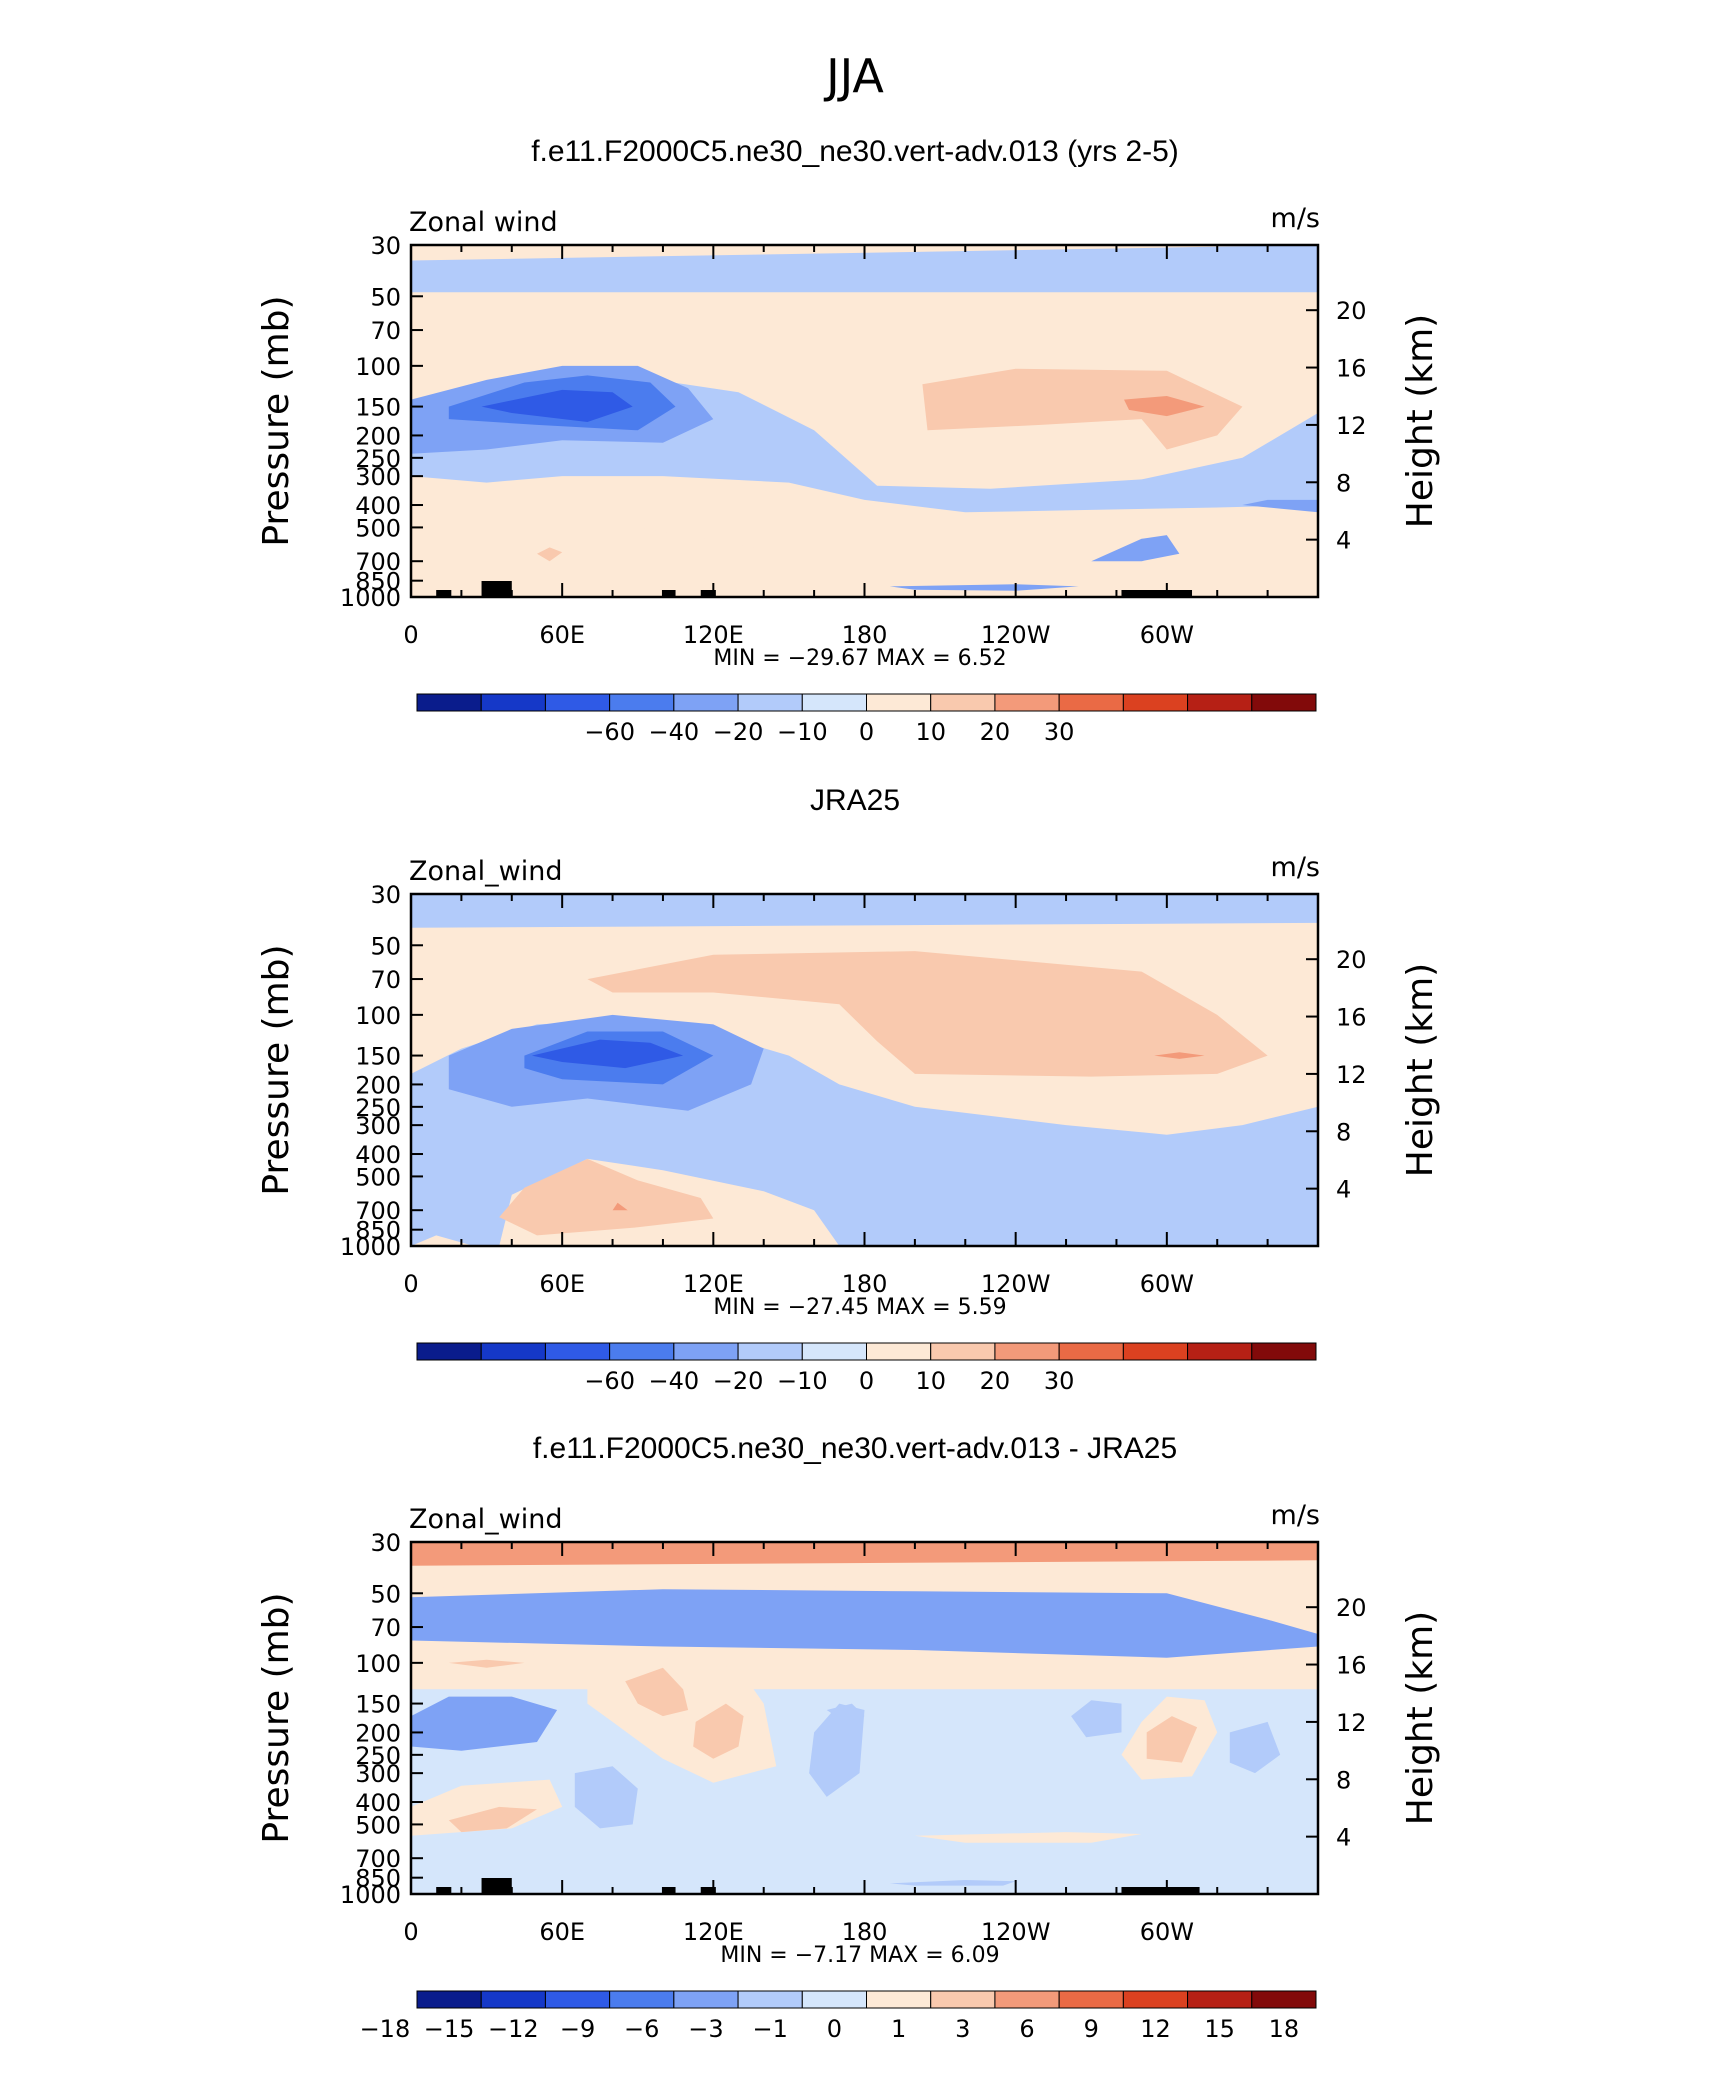 The height and width of the screenshot is (2074, 1710). I want to click on main-title: JJA, so click(853, 76).